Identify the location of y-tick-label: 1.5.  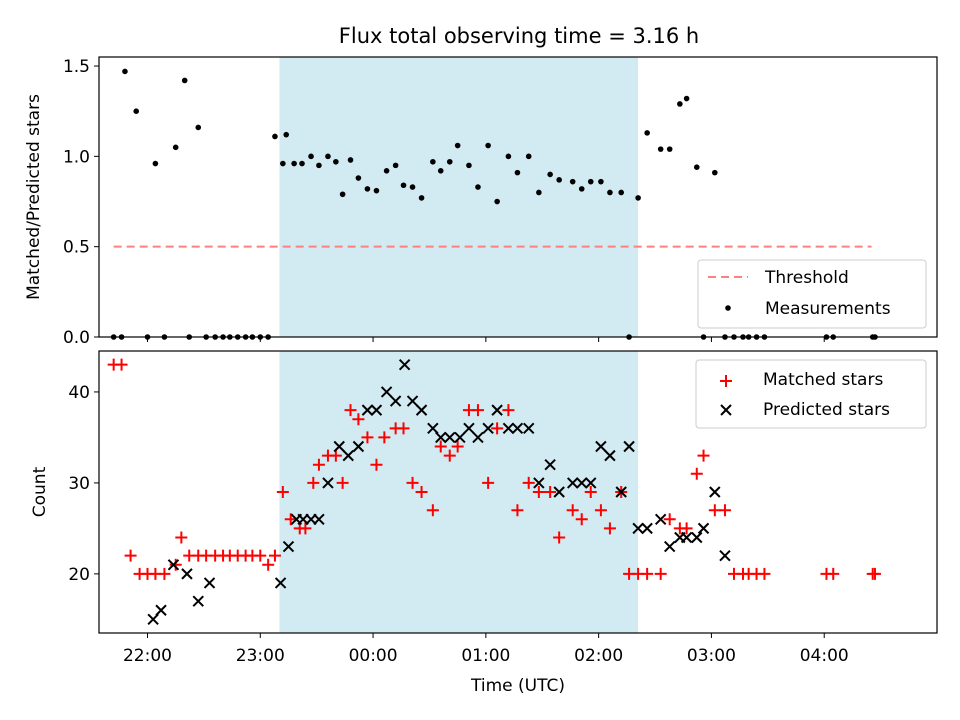
(76, 67).